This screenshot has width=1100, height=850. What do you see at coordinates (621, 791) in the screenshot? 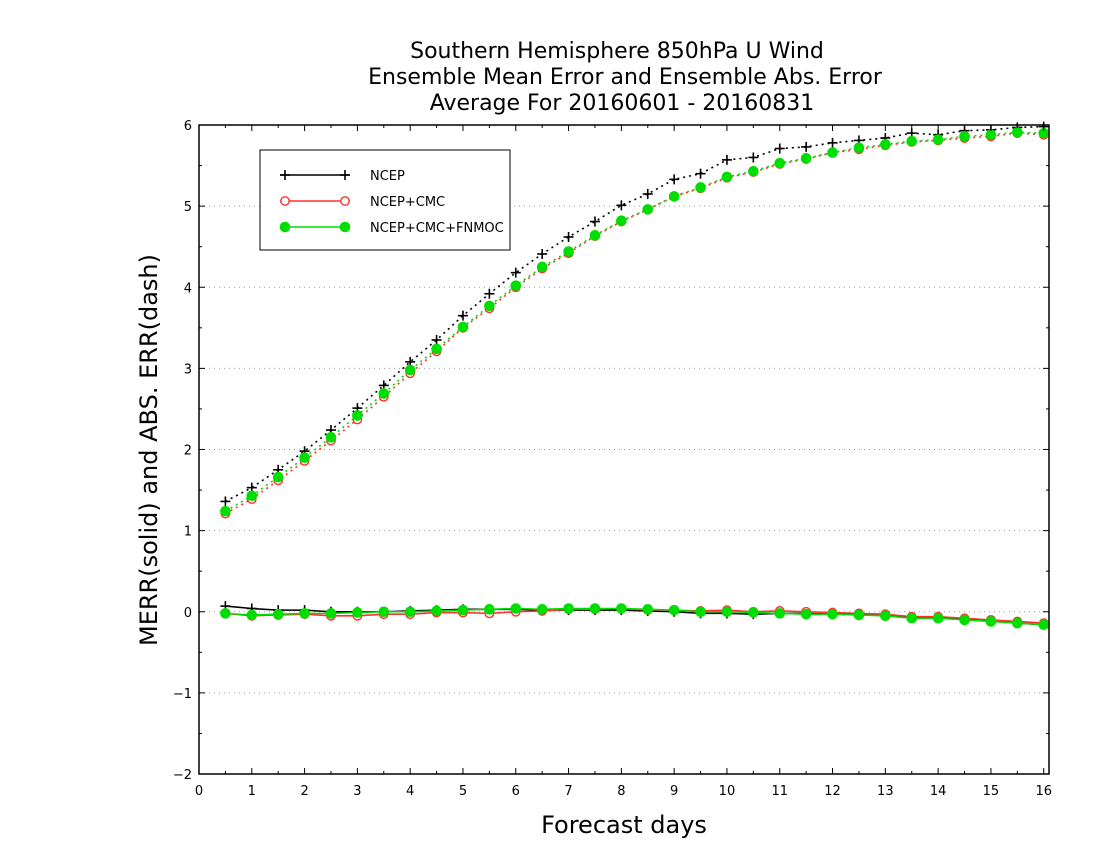
I see `x-tick-label: 8` at bounding box center [621, 791].